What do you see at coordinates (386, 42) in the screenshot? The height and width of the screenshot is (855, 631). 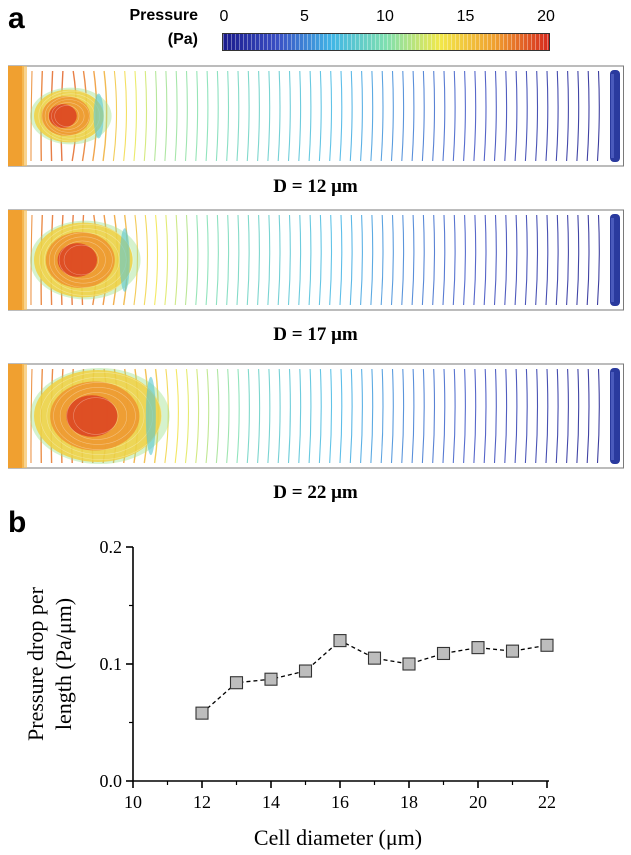 I see `colorbar-stripes` at bounding box center [386, 42].